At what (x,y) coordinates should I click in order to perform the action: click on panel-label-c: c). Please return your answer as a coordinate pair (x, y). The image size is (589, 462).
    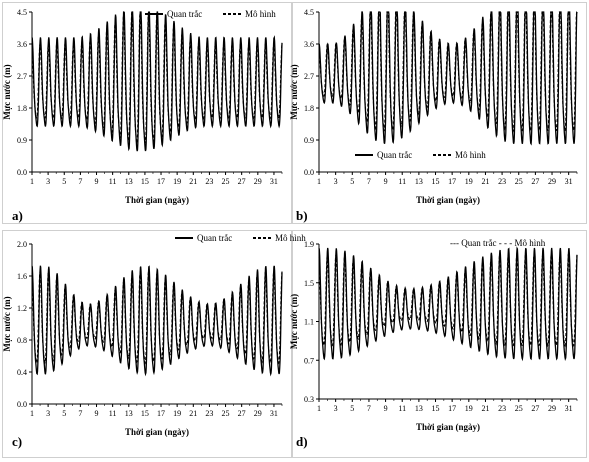
    Looking at the image, I should click on (17, 441).